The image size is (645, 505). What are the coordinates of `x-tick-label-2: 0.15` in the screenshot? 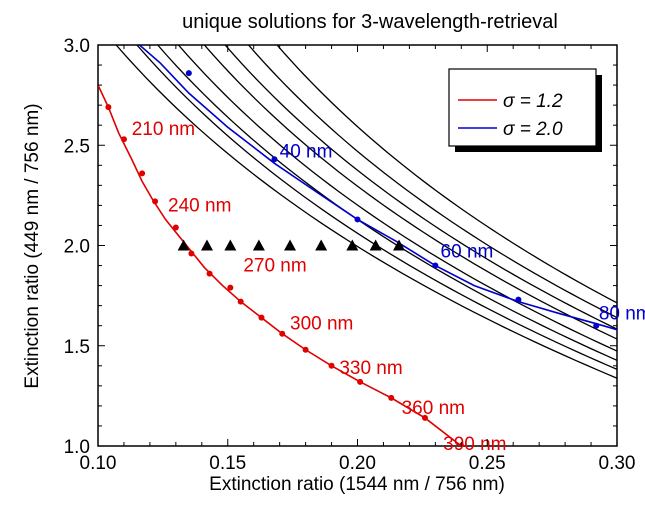 It's located at (227, 463).